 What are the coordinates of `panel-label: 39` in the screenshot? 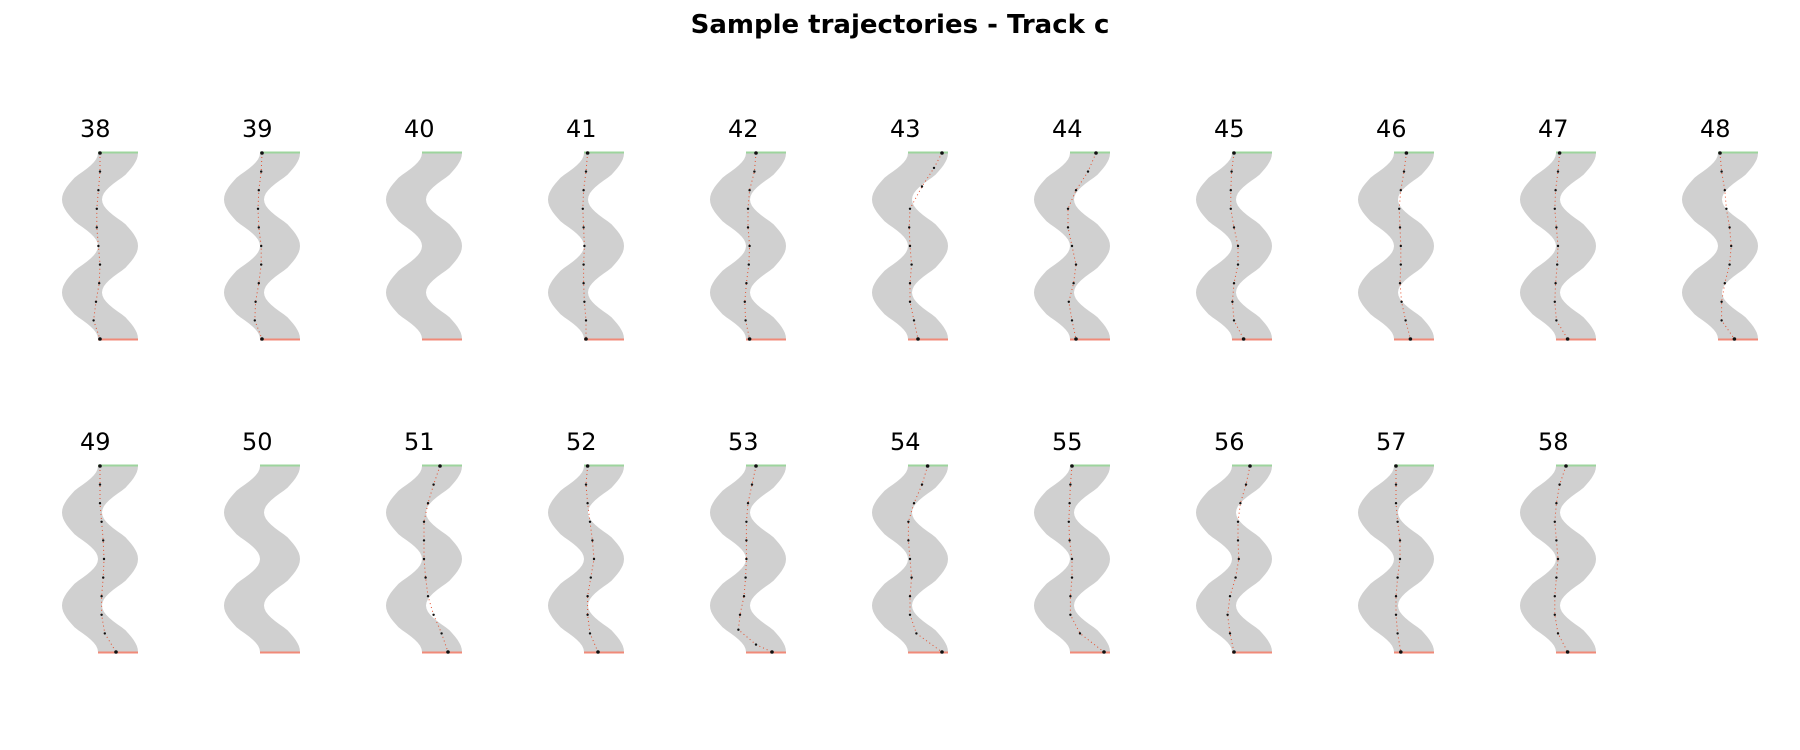 It's located at (257, 129).